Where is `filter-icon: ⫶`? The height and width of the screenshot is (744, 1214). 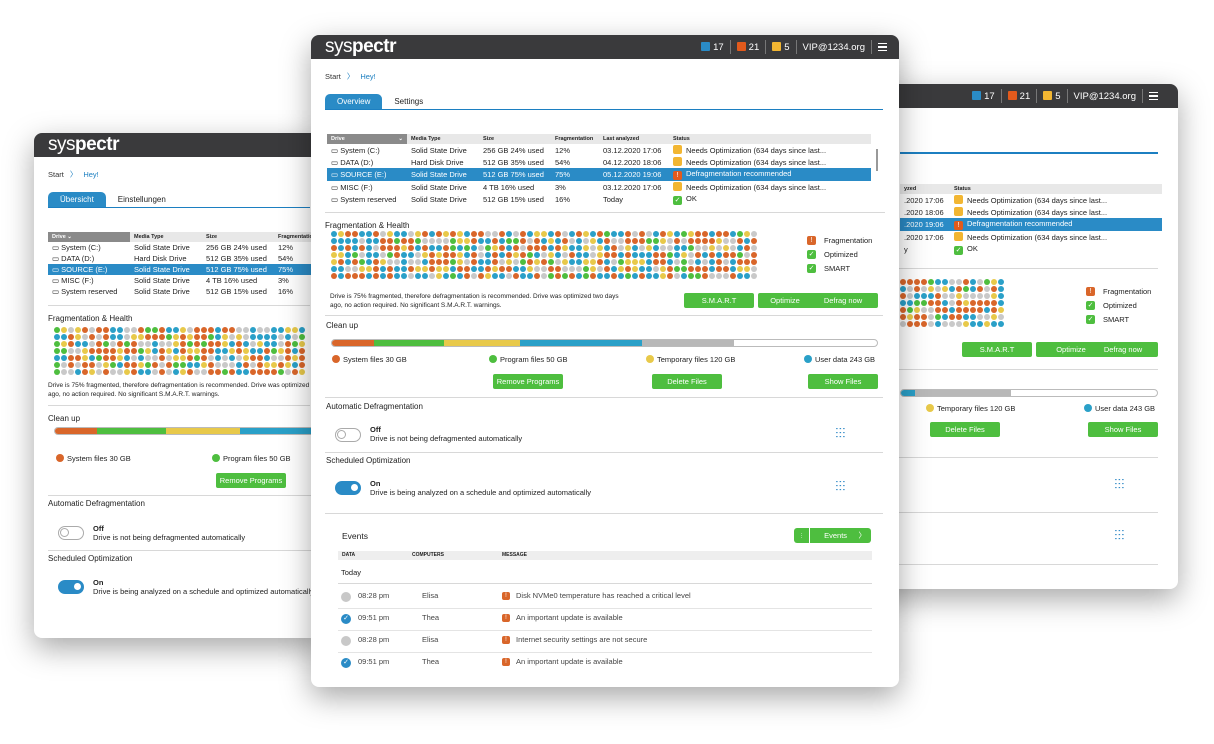 filter-icon: ⫶ is located at coordinates (802, 535).